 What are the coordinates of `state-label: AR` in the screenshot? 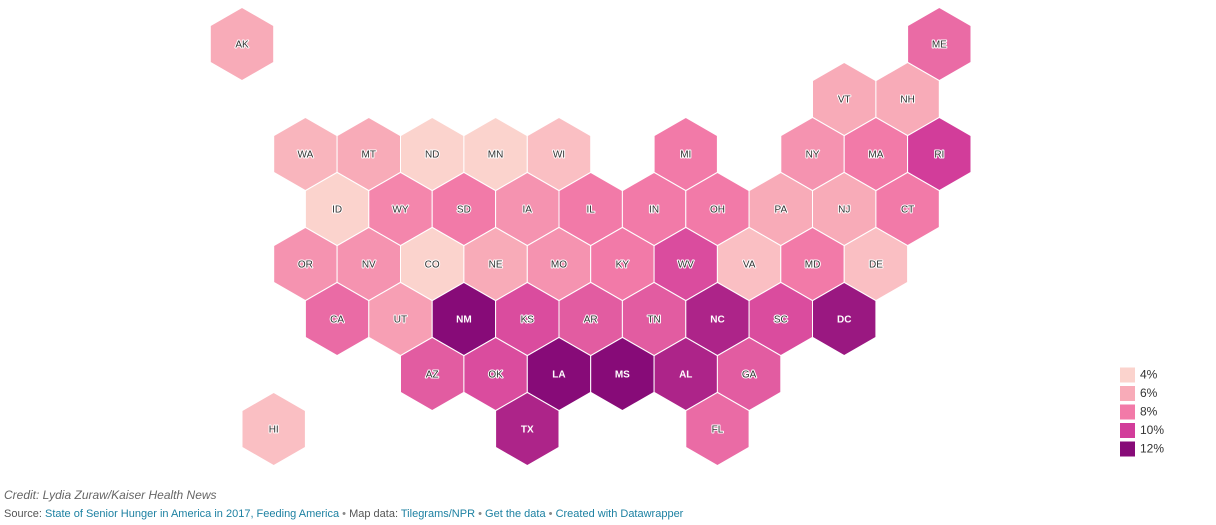 It's located at (591, 320).